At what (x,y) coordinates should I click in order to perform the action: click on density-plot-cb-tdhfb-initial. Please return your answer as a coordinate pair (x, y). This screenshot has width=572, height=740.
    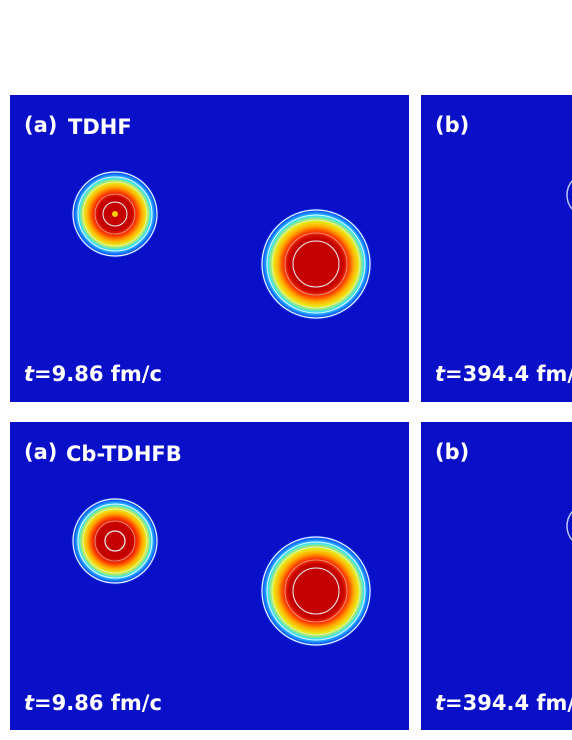
    Looking at the image, I should click on (221, 572).